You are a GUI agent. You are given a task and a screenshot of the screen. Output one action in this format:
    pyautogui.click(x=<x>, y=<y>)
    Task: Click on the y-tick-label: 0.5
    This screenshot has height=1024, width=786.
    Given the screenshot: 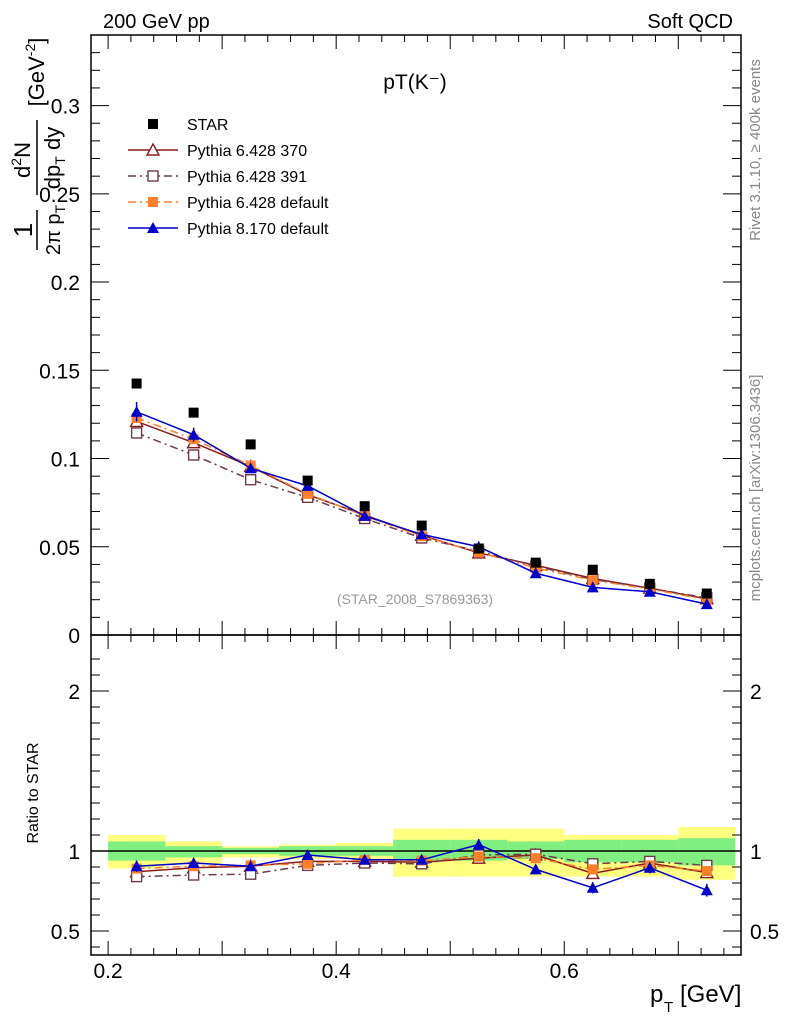 What is the action you would take?
    pyautogui.click(x=65, y=932)
    